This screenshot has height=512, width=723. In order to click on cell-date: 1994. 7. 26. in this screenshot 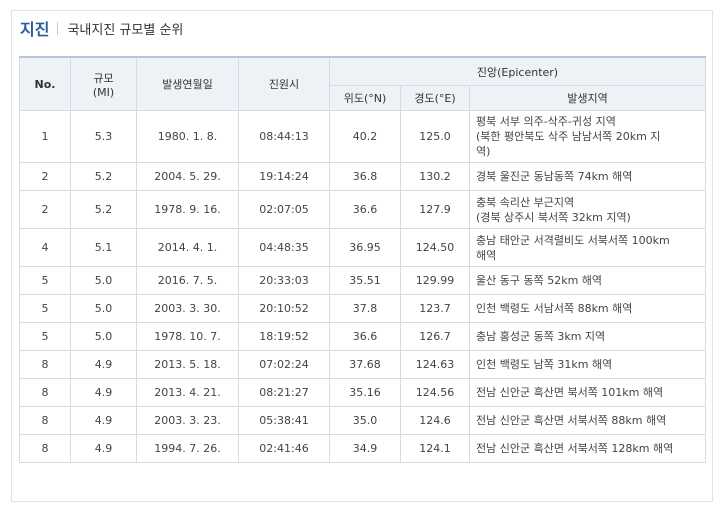, I will do `click(187, 448)`.